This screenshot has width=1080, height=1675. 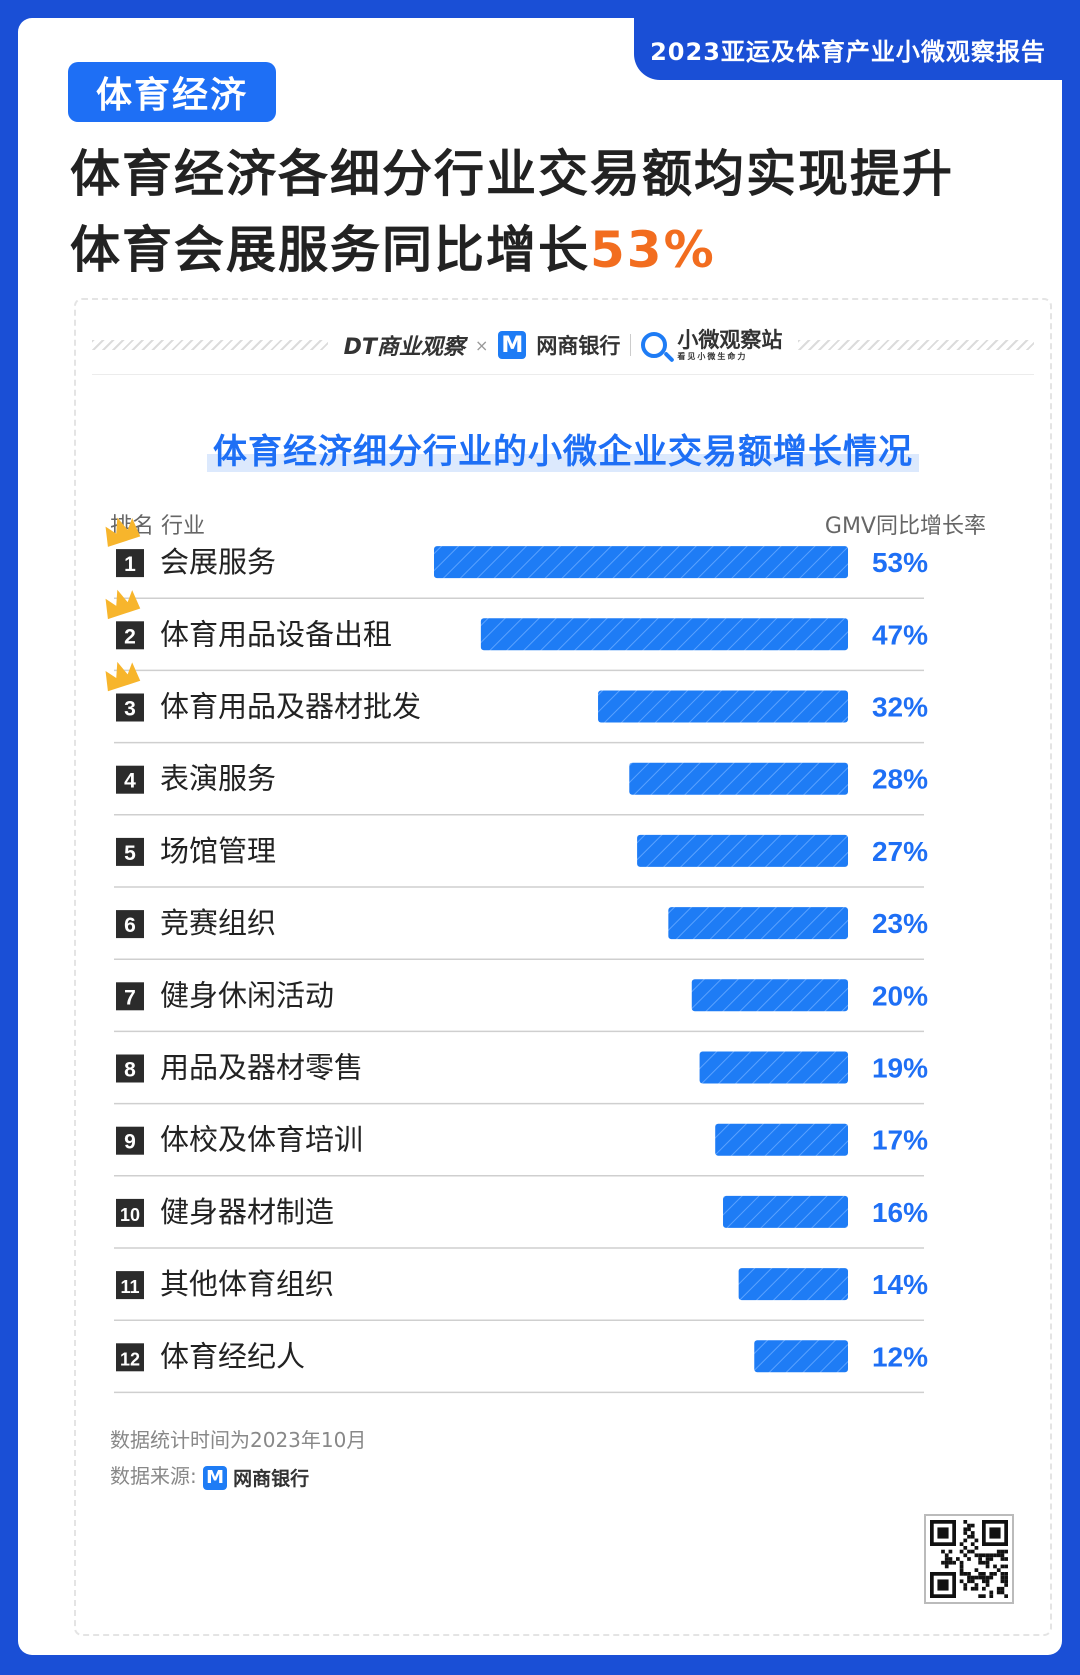 What do you see at coordinates (521, 933) in the screenshot?
I see `bar-row: 6 竞赛组织 23%` at bounding box center [521, 933].